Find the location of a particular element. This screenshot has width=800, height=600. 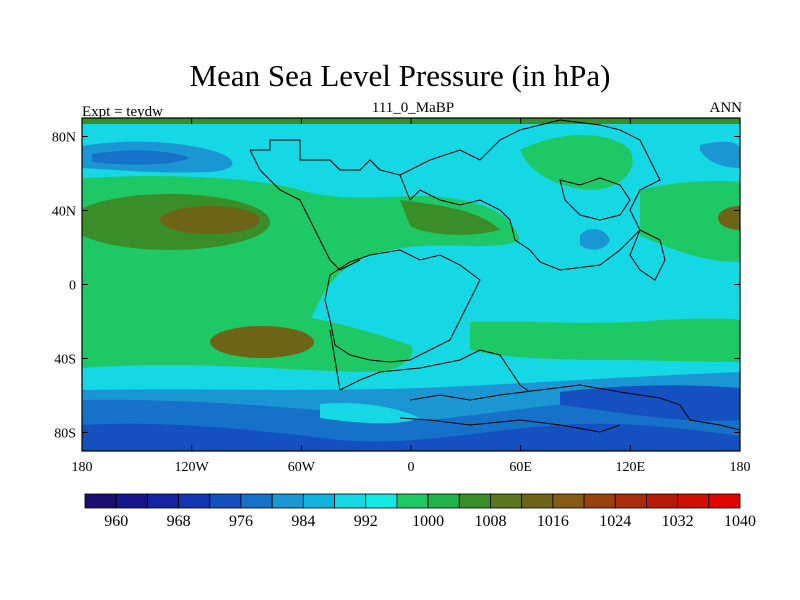

coastline-asia-block is located at coordinates (595, 199).